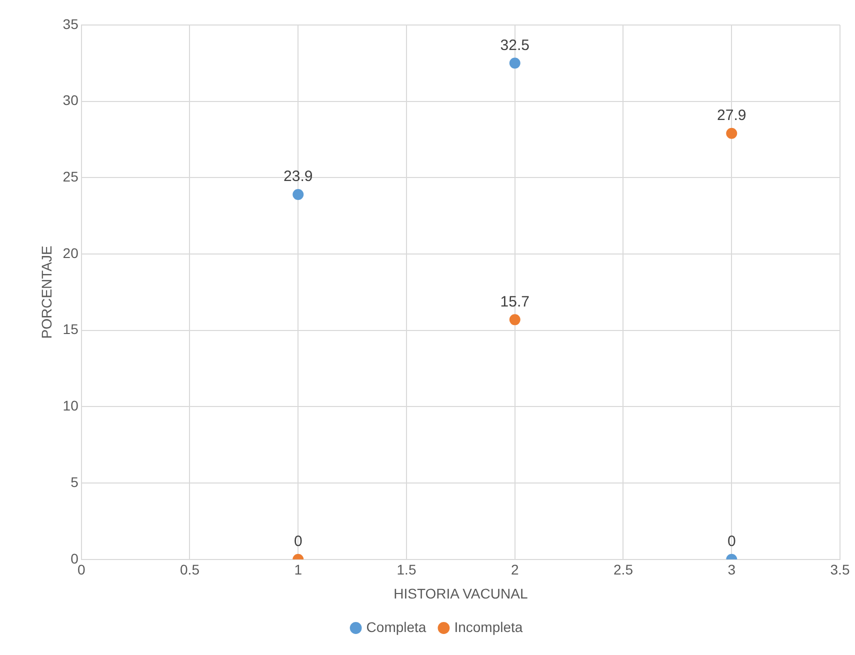  What do you see at coordinates (488, 626) in the screenshot?
I see `legend-label: Incompleta` at bounding box center [488, 626].